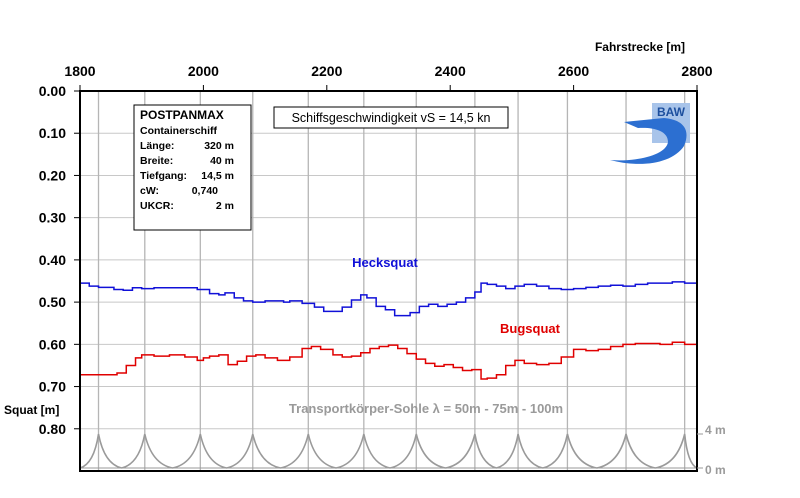 This screenshot has height=498, width=800. I want to click on x-tick-label: 2200, so click(326, 71).